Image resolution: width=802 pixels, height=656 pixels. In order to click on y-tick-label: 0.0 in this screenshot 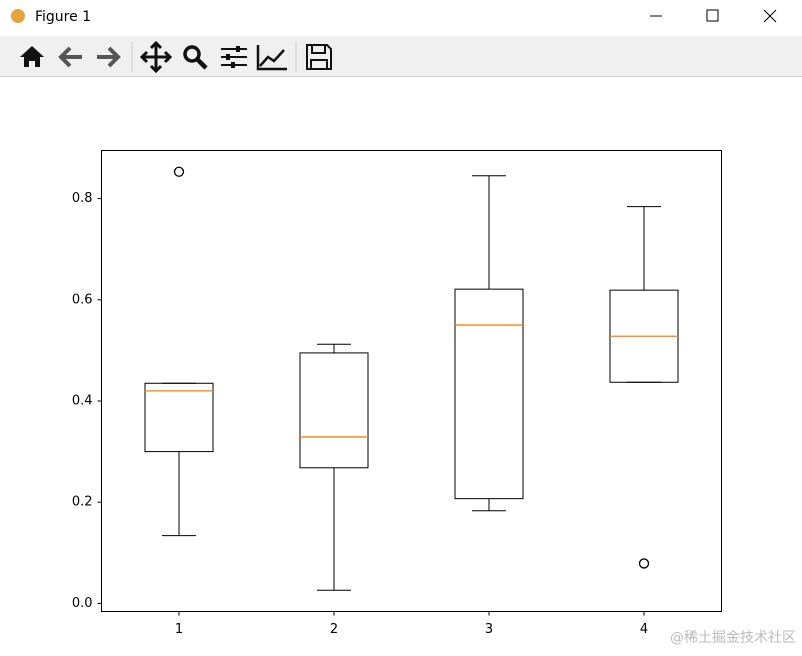, I will do `click(82, 603)`.